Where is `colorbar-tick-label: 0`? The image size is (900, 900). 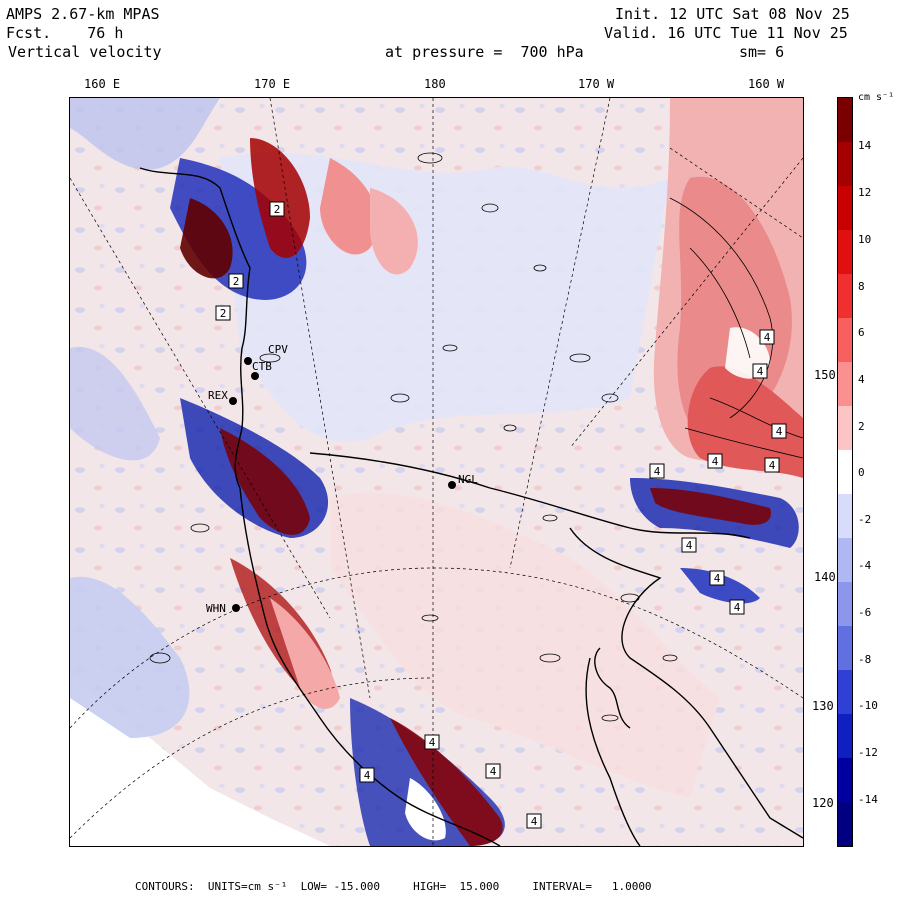
colorbar-tick-label: 0 is located at coordinates (861, 472).